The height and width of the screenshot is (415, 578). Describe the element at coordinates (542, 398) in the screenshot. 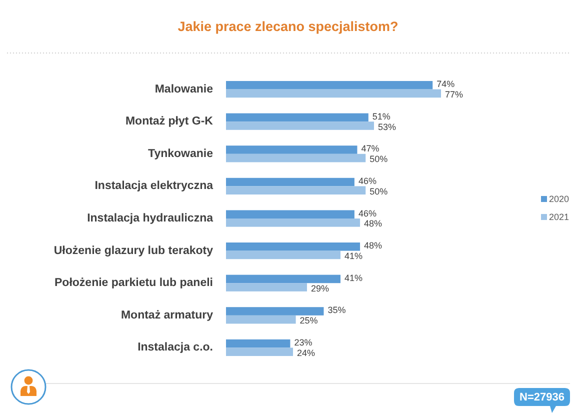

I see `text: N=27936` at that location.